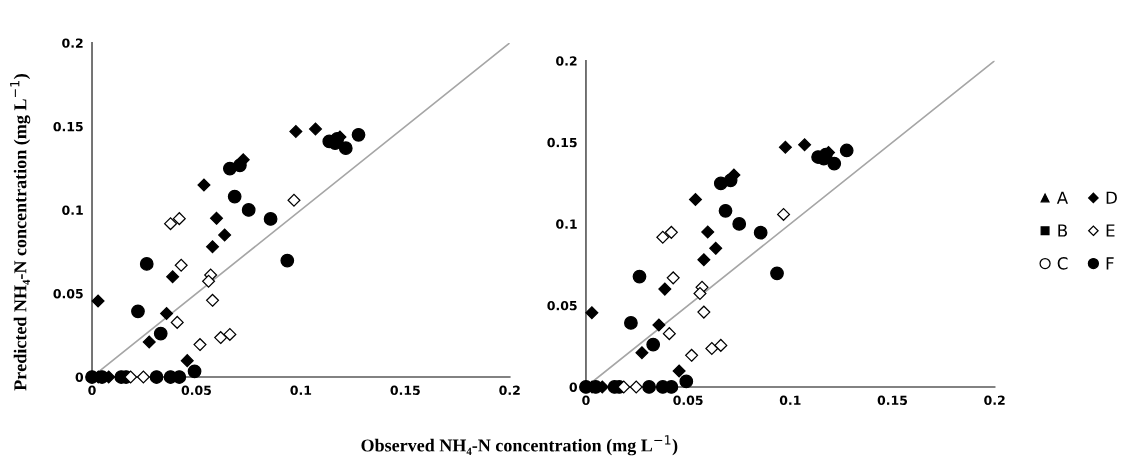  I want to click on y-axis-title: Predicted NH₄-N concentration (mg L$^{−1}$), so click(20, 232).